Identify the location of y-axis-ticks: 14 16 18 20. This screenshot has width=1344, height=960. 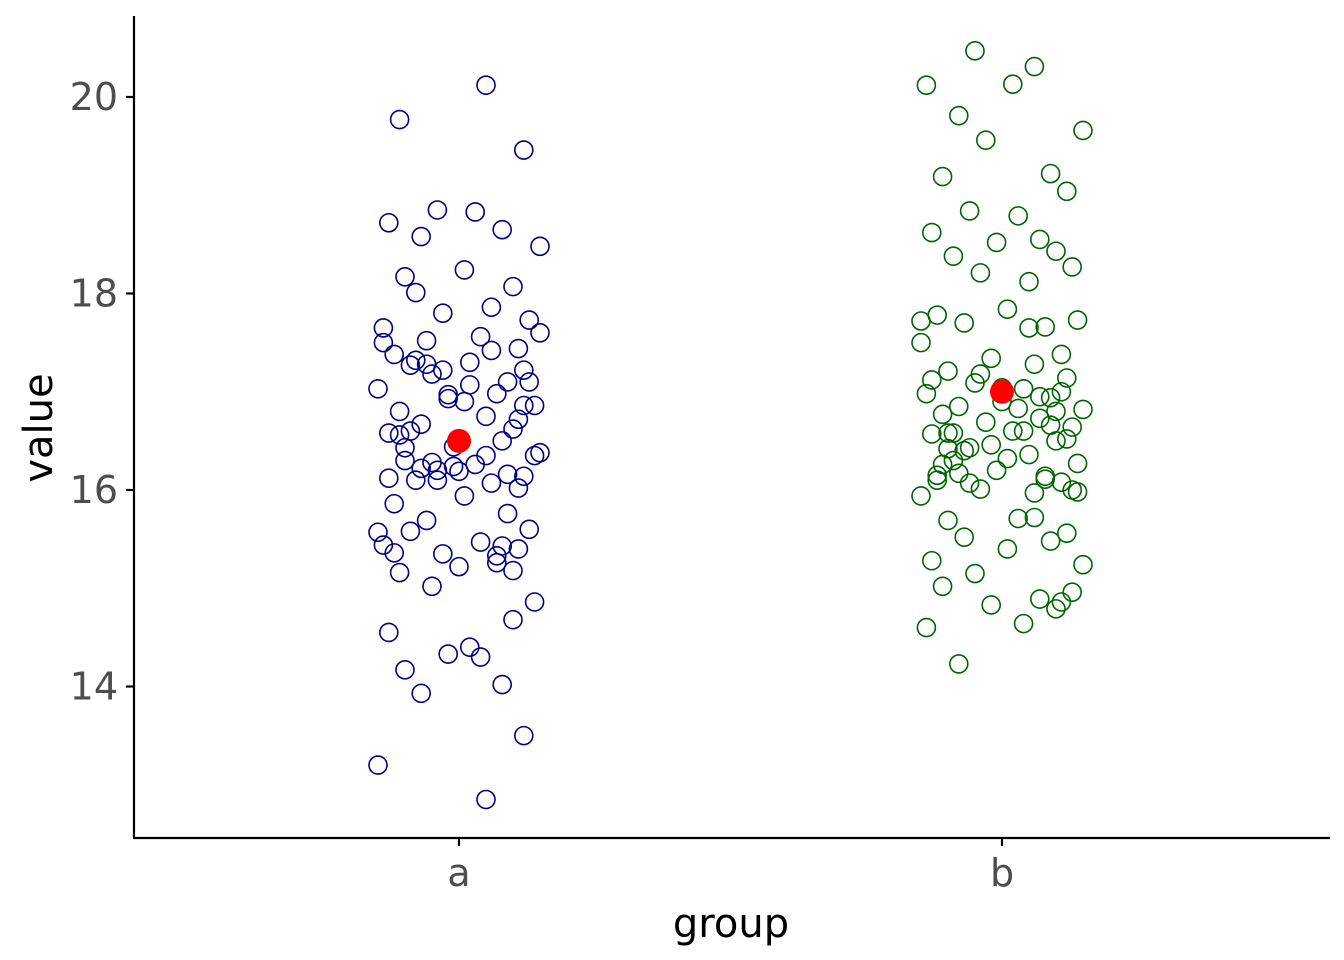
(102, 392).